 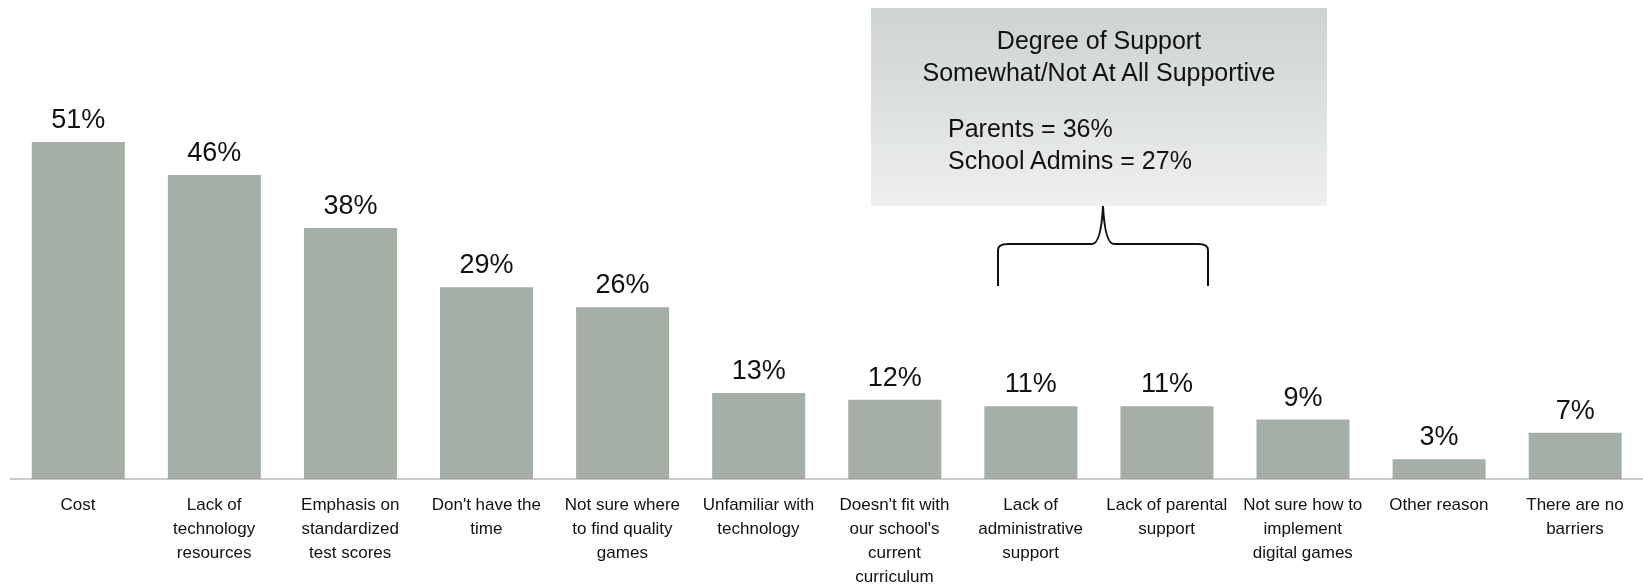 What do you see at coordinates (758, 516) in the screenshot?
I see `x-tick-label: Unfamiliar with technology` at bounding box center [758, 516].